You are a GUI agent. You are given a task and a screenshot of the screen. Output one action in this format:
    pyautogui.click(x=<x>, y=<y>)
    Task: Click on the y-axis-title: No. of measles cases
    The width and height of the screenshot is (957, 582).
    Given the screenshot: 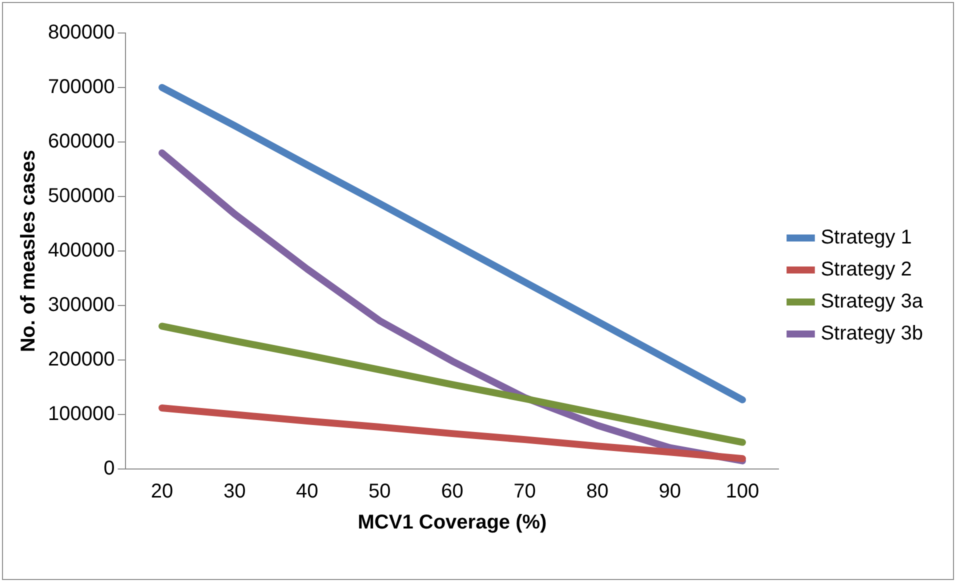 What is the action you would take?
    pyautogui.click(x=29, y=251)
    